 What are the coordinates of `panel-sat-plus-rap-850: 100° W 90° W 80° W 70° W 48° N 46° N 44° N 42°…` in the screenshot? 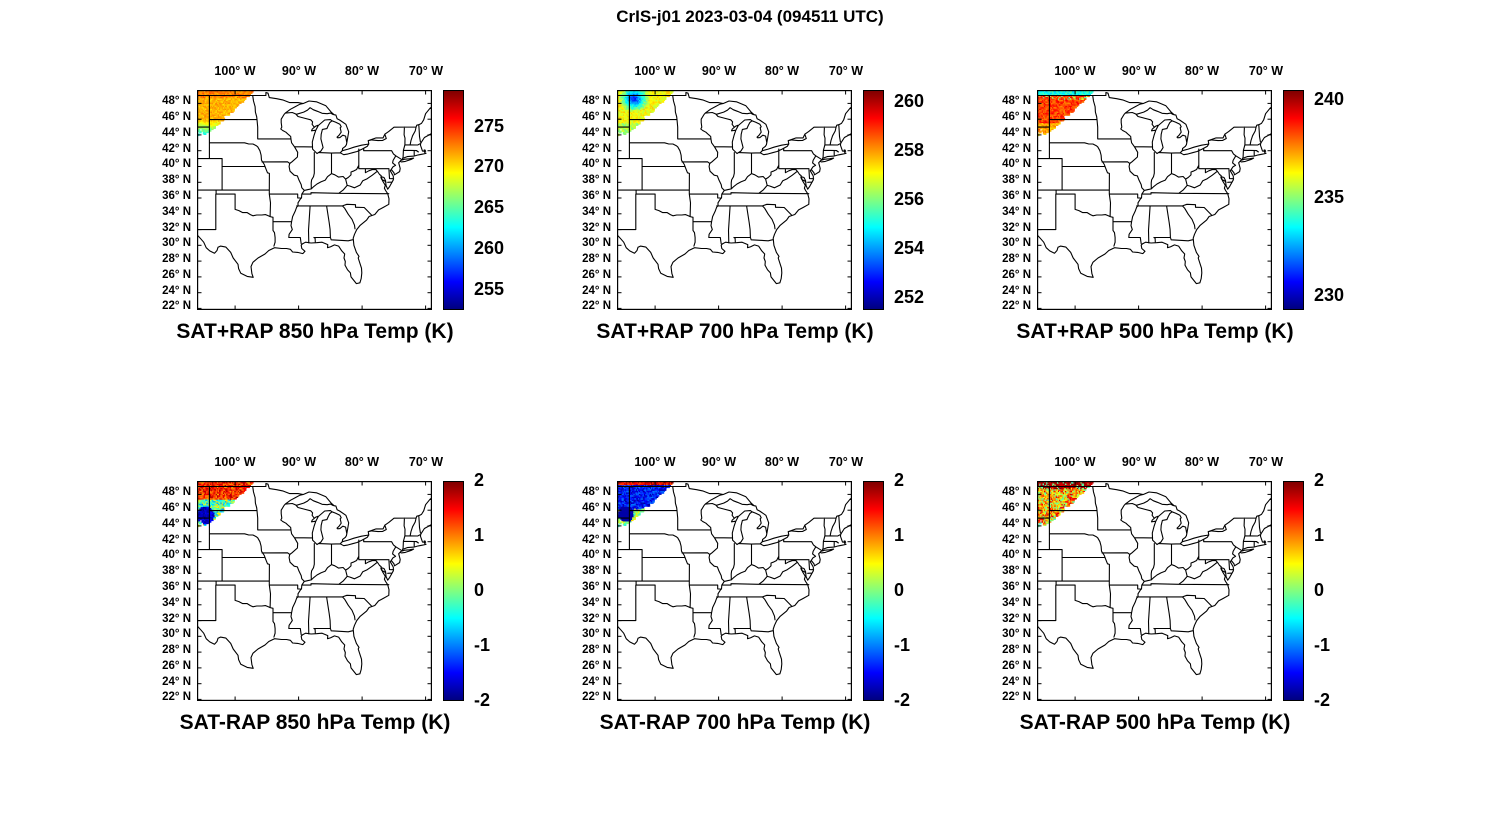 It's located at (333, 203).